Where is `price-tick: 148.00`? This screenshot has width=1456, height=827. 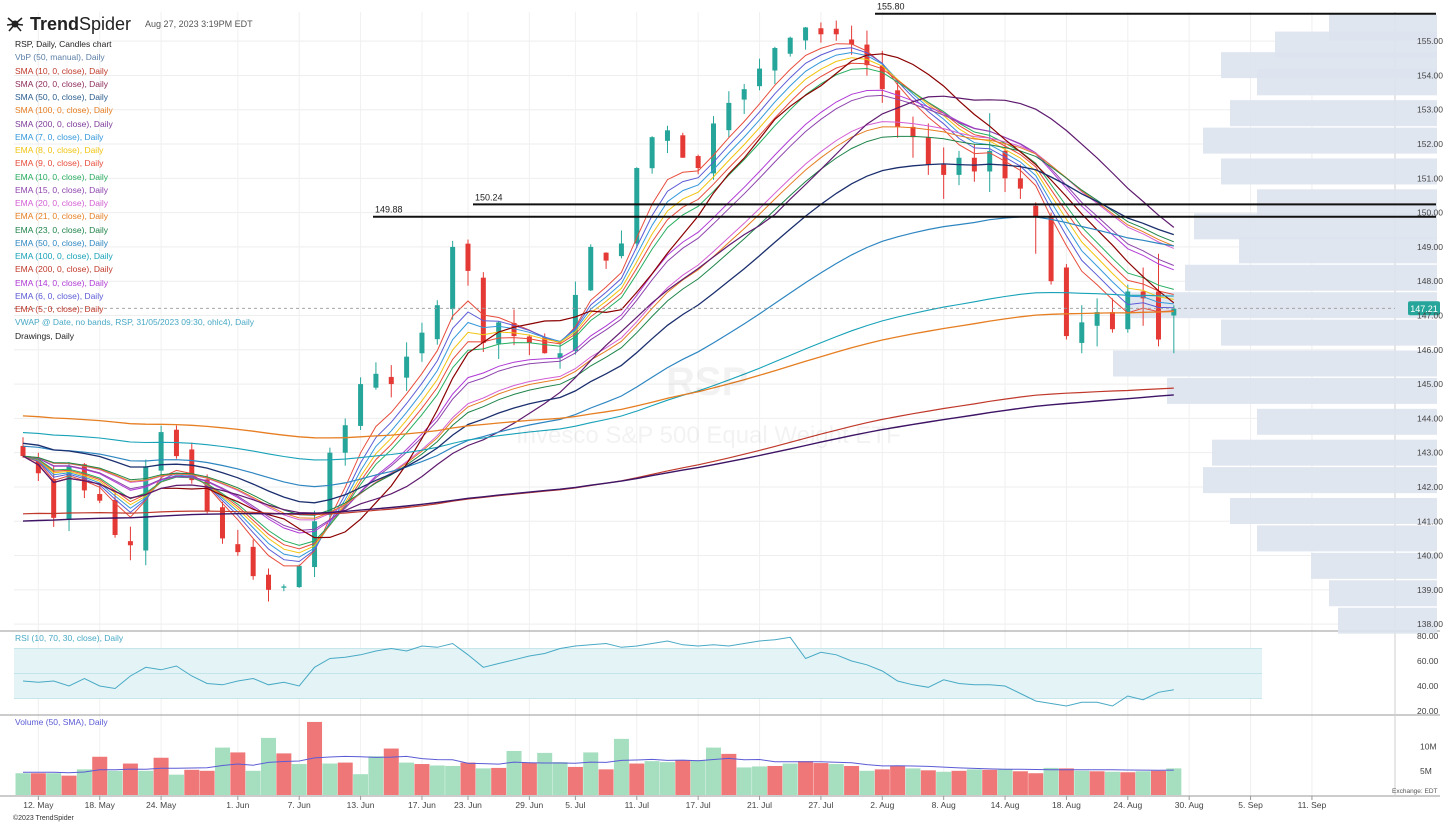 price-tick: 148.00 is located at coordinates (1430, 281).